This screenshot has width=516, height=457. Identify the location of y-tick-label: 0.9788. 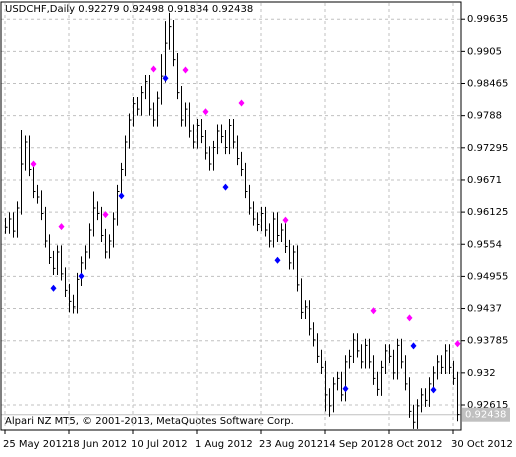
(484, 116).